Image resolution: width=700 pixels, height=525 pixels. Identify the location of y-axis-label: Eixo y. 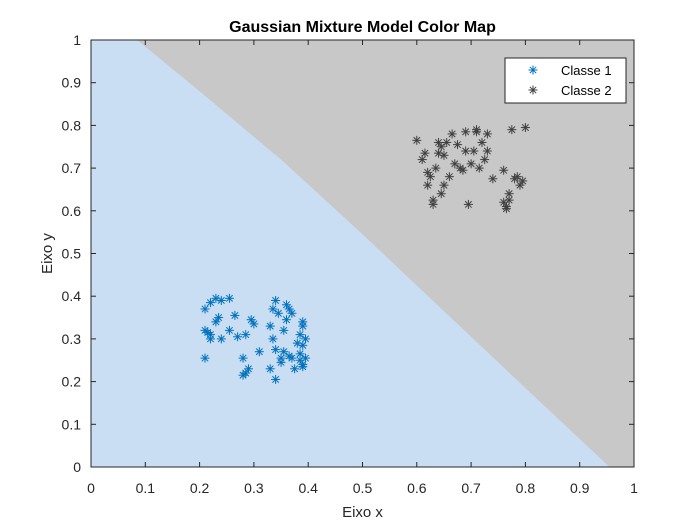
(47, 253).